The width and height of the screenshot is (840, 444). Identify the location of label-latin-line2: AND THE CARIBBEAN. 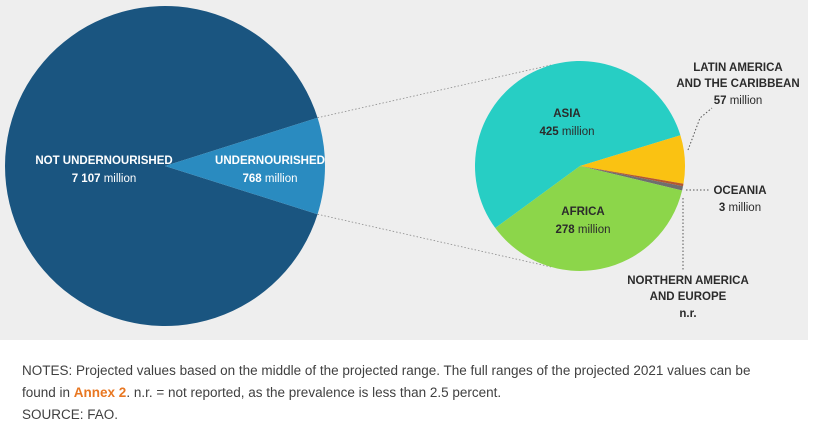
(737, 84).